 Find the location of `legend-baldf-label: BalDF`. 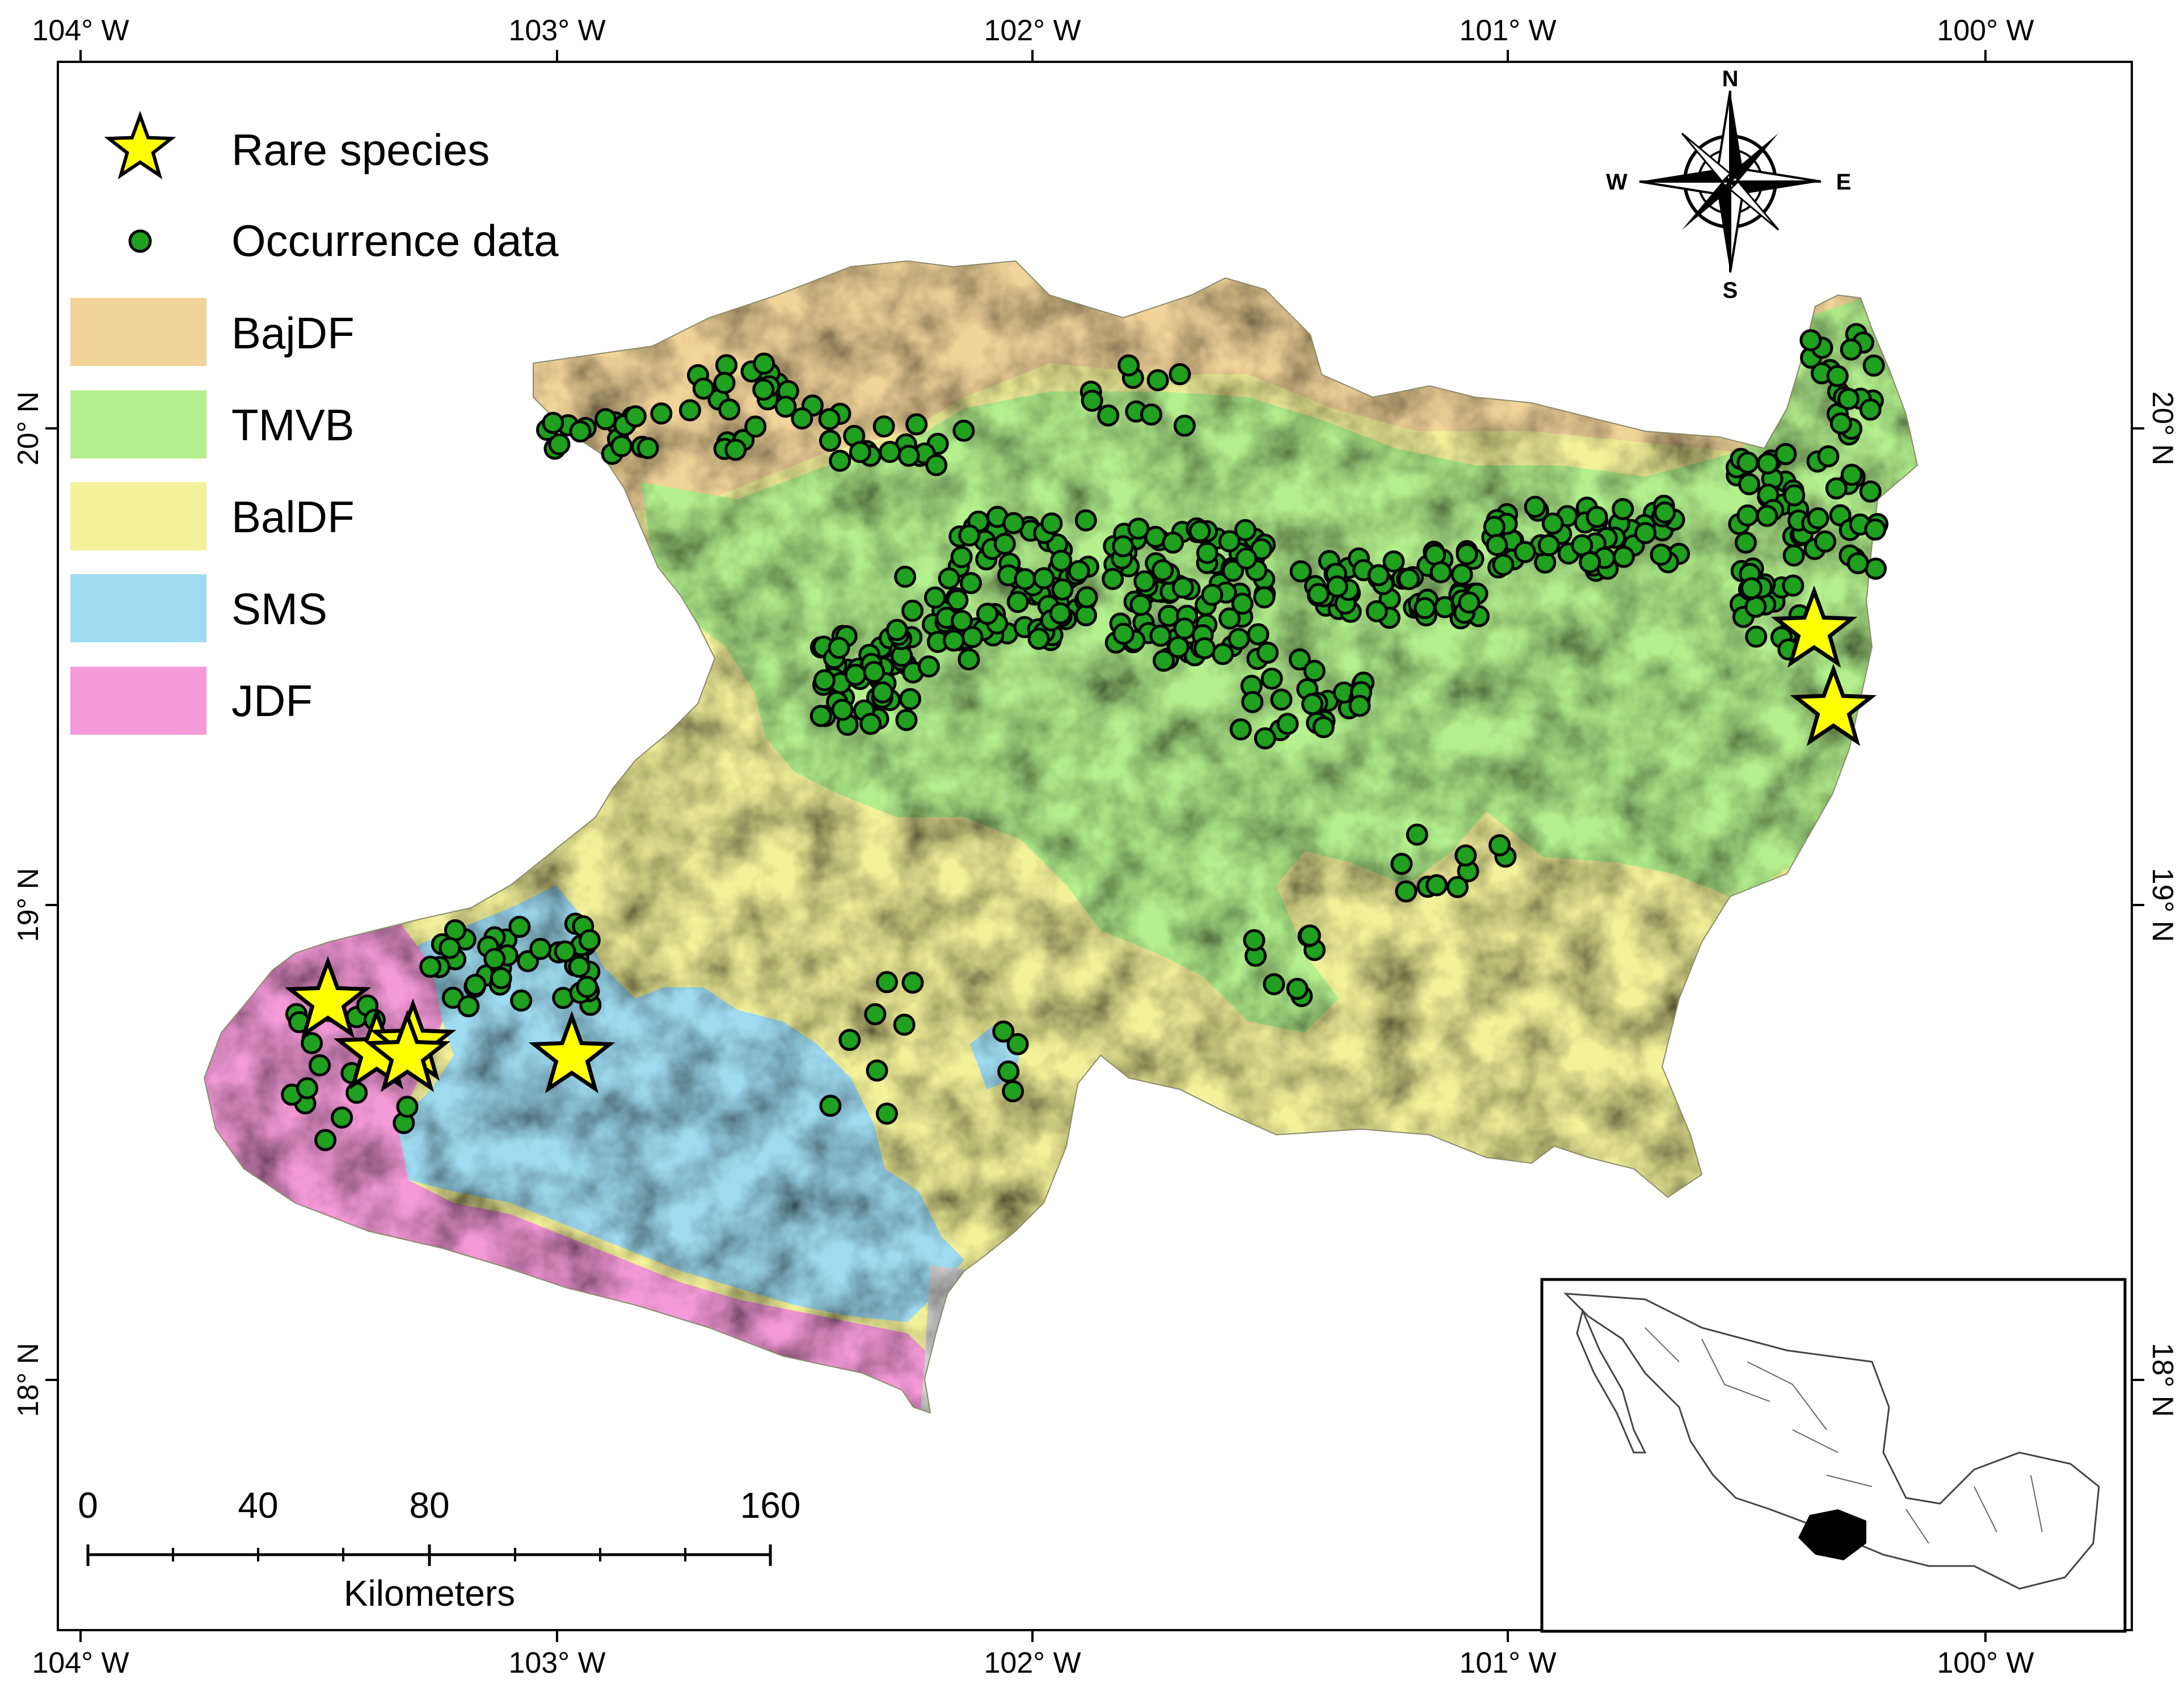

legend-baldf-label: BalDF is located at coordinates (293, 517).